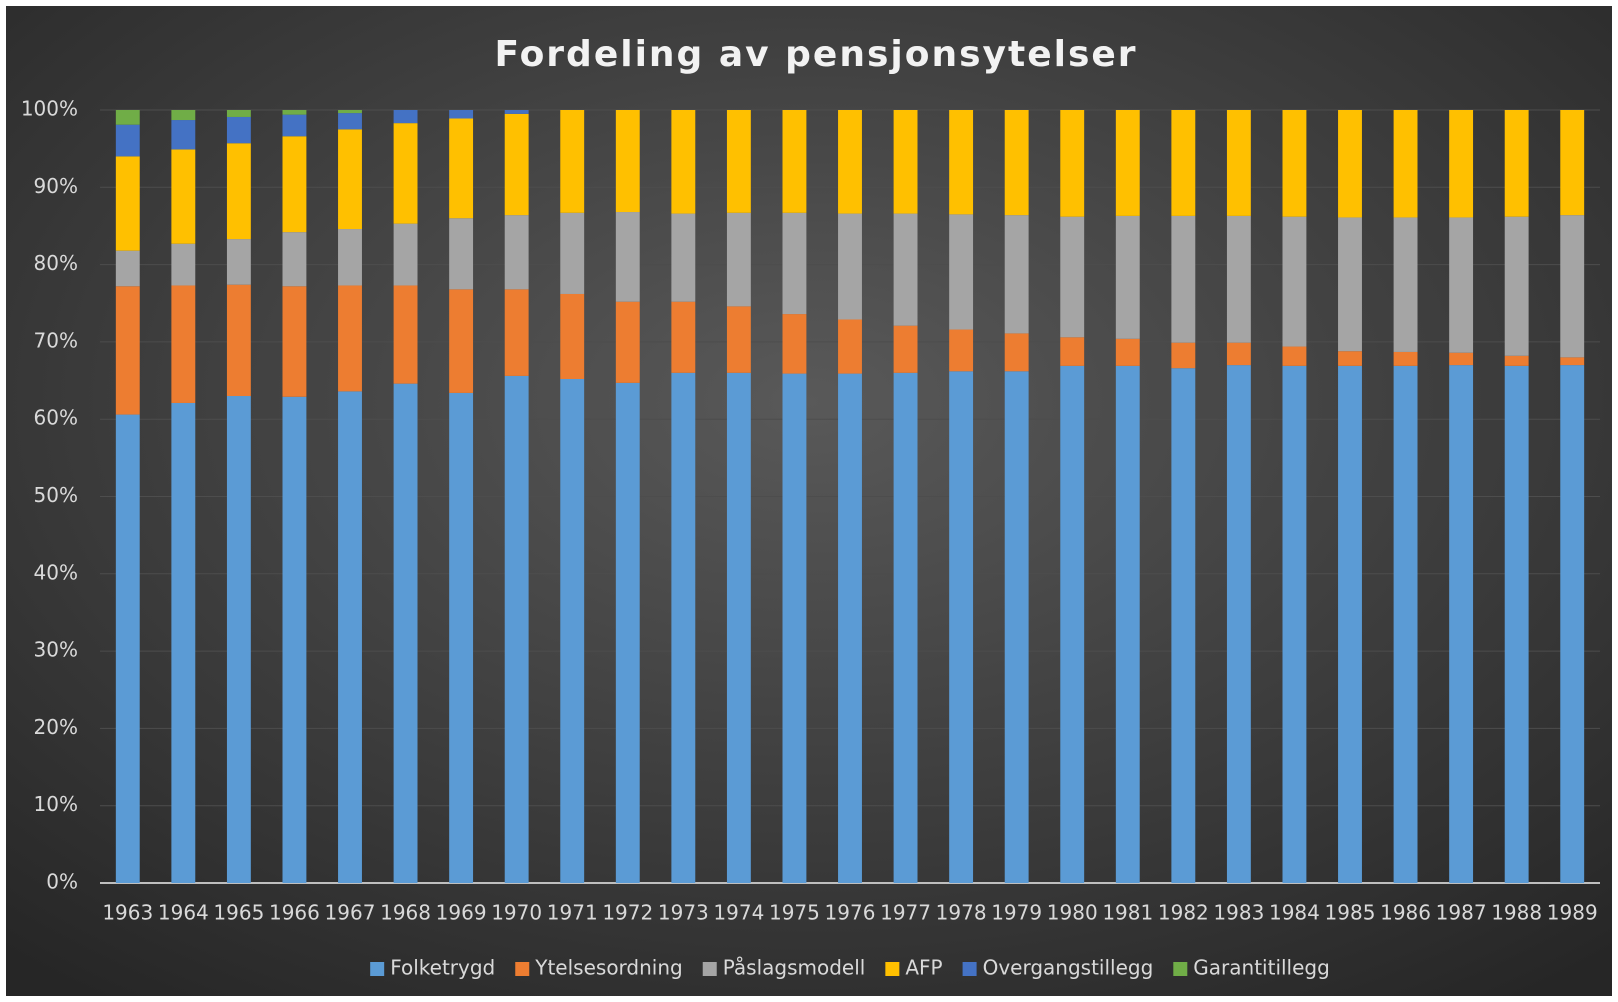  What do you see at coordinates (1294, 913) in the screenshot?
I see `x-tick-label: 1984` at bounding box center [1294, 913].